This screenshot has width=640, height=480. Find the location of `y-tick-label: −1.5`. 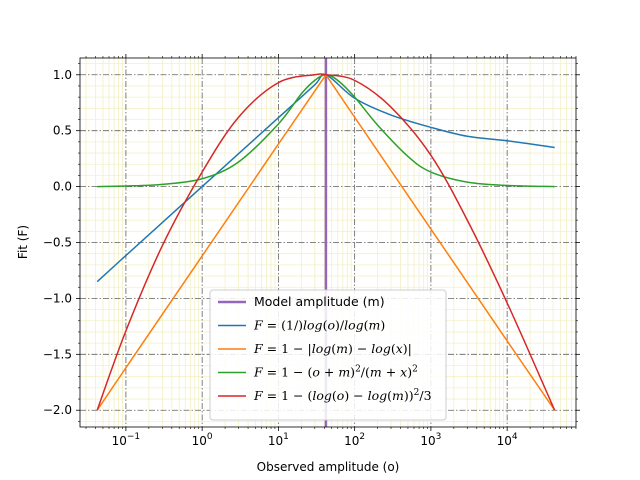

y-tick-label: −1.5 is located at coordinates (57, 354).